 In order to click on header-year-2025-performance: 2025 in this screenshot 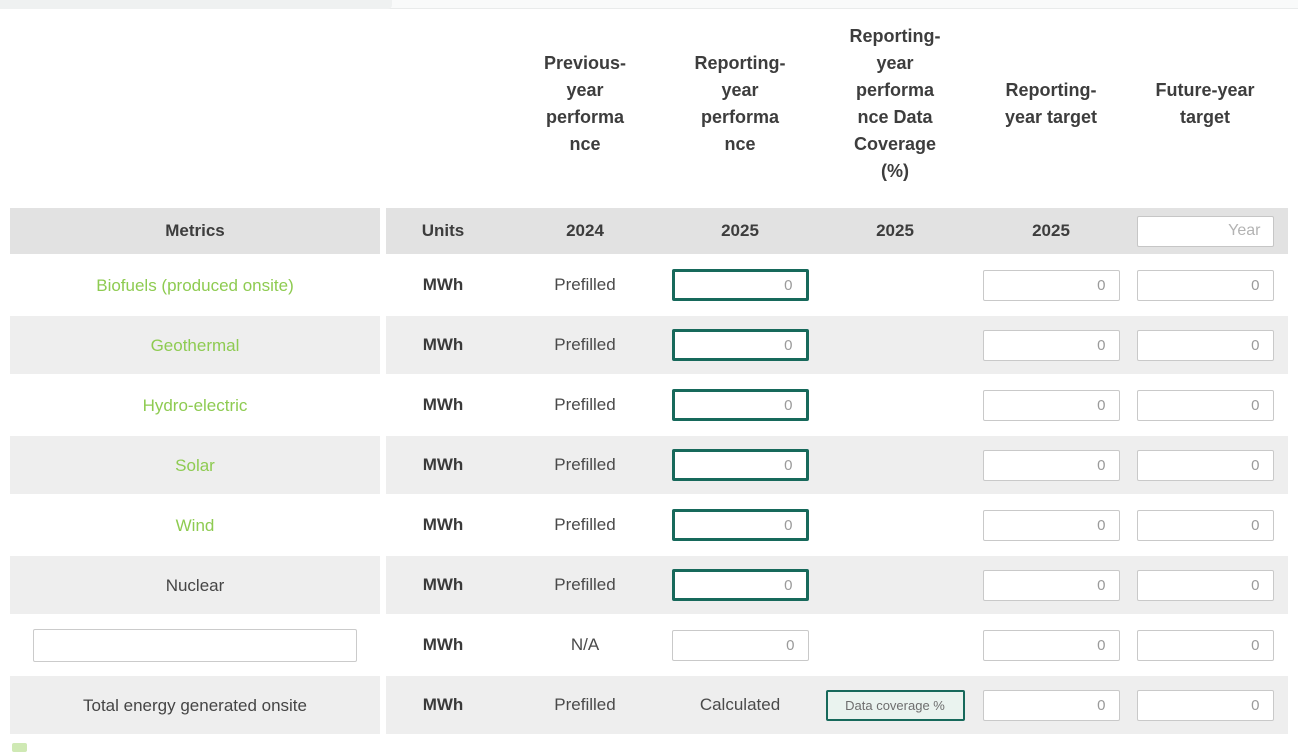, I will do `click(740, 230)`.